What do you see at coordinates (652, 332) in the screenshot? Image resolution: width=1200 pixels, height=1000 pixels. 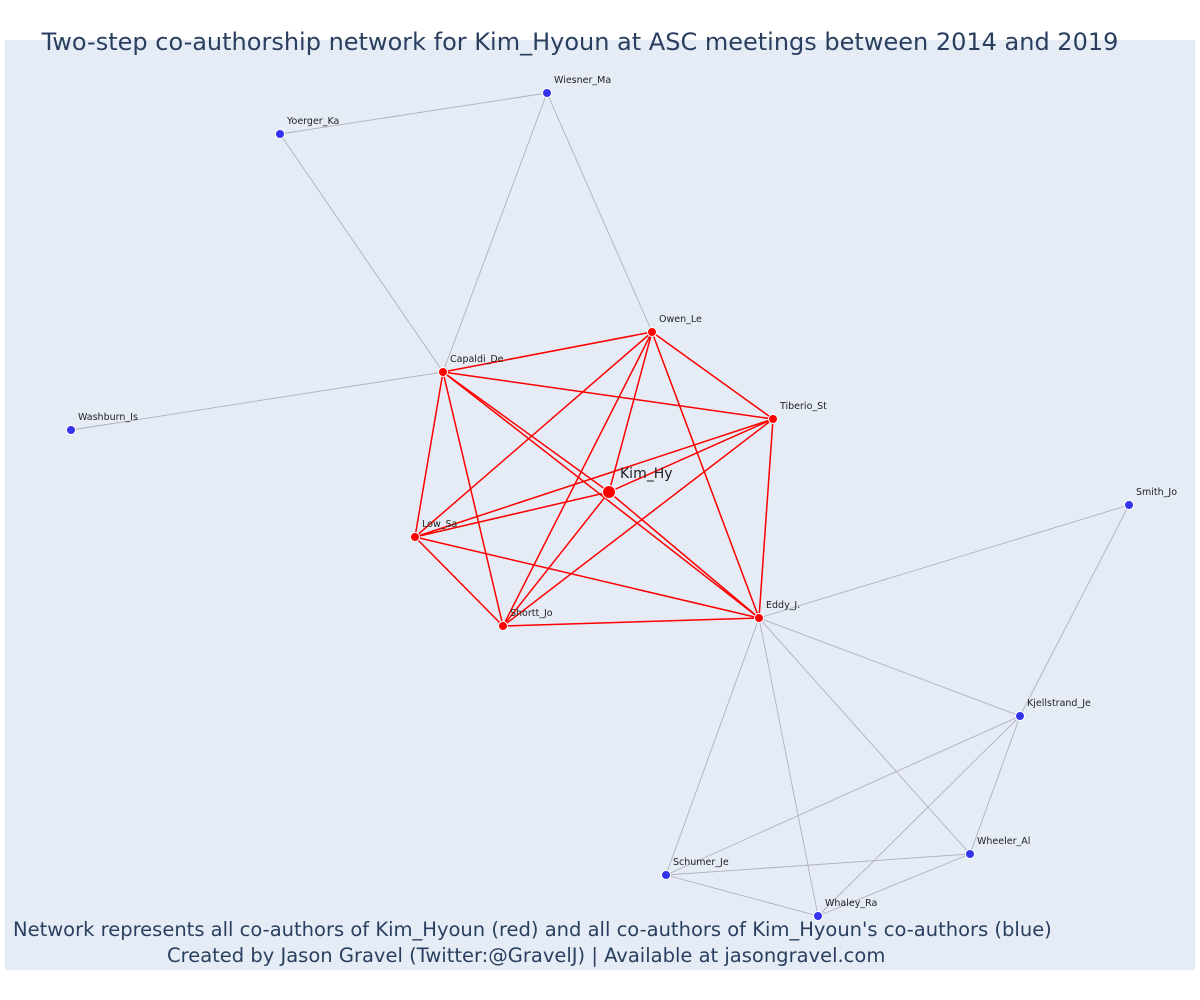 I see `node-owen-le` at bounding box center [652, 332].